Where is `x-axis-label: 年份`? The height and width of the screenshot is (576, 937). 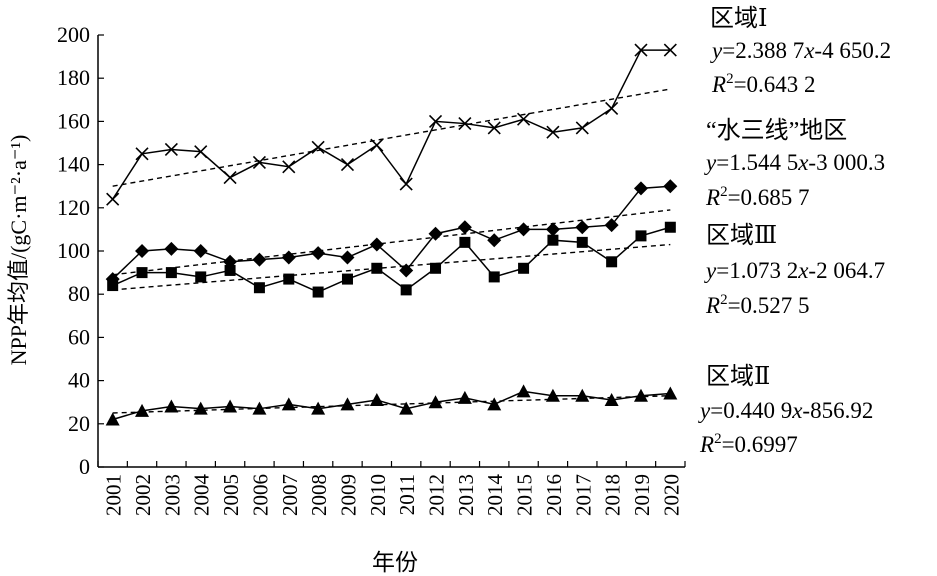 x-axis-label: 年份 is located at coordinates (395, 562).